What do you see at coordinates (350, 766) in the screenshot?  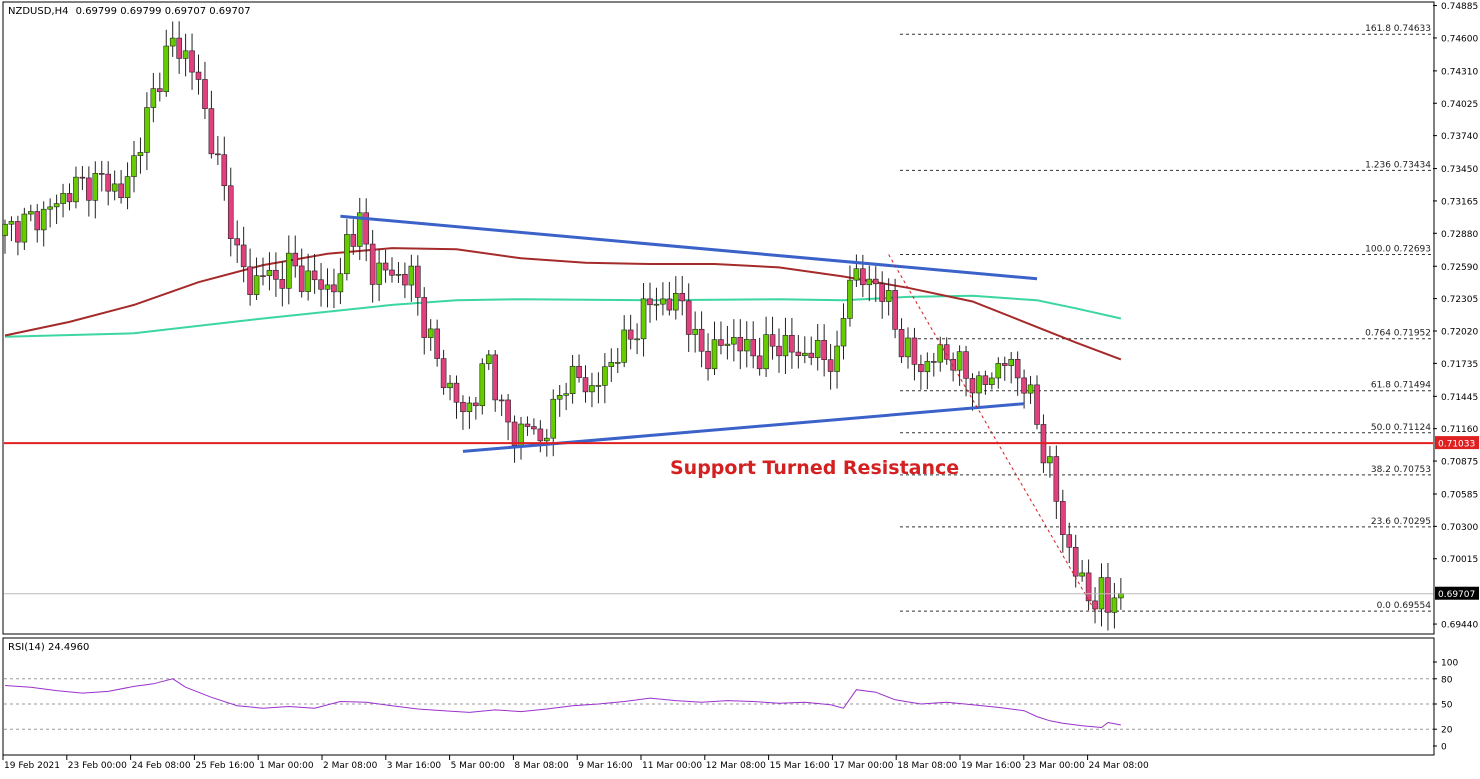 I see `time-tick-label: 2 Mar 08:00` at bounding box center [350, 766].